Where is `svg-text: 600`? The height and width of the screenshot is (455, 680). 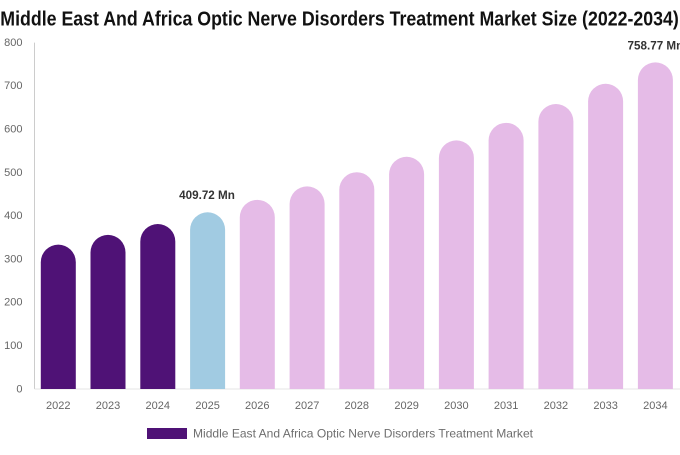 svg-text: 600 is located at coordinates (13, 130).